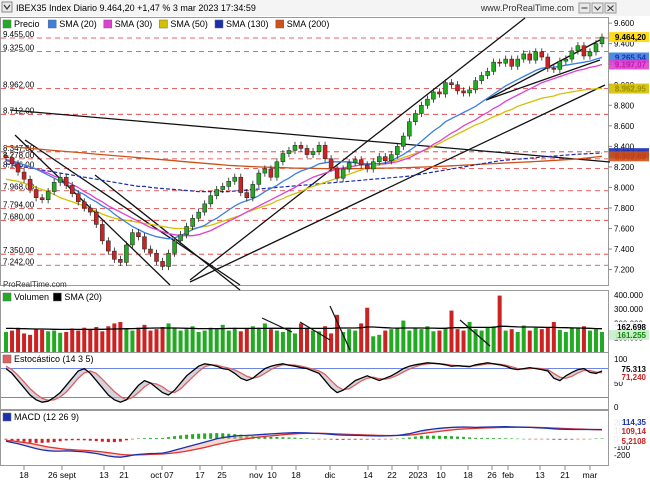 The image size is (650, 483). I want to click on legend-item-label: Precio, so click(27, 24).